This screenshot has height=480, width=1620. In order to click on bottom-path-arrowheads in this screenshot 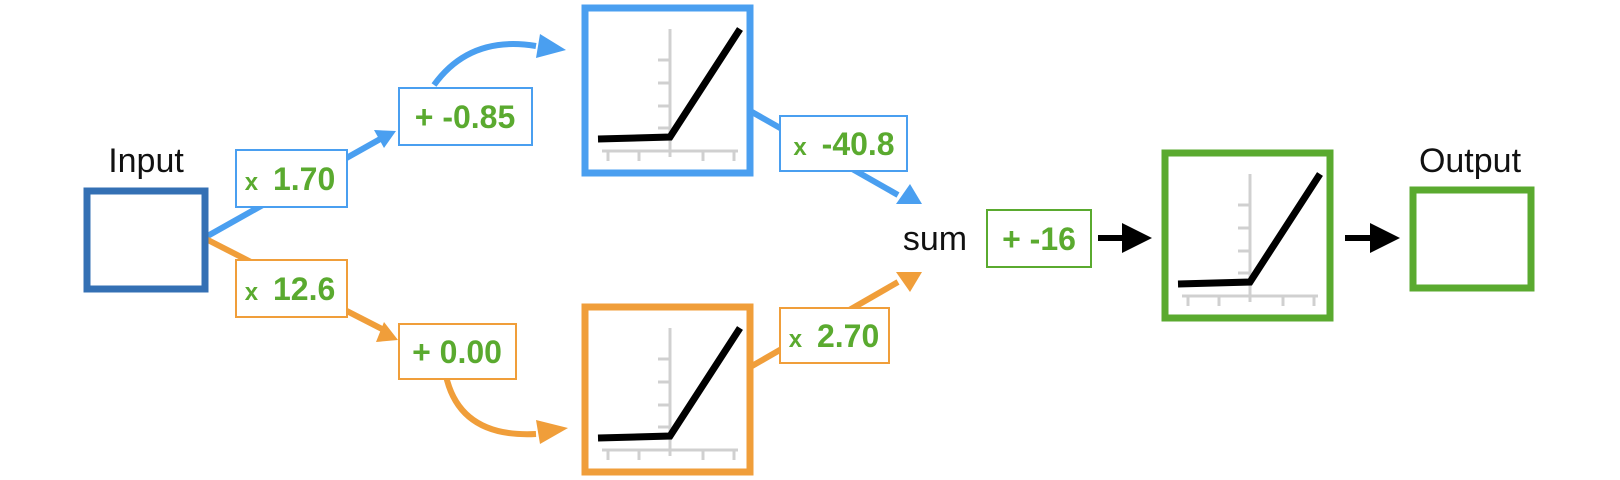, I will do `click(649, 358)`.